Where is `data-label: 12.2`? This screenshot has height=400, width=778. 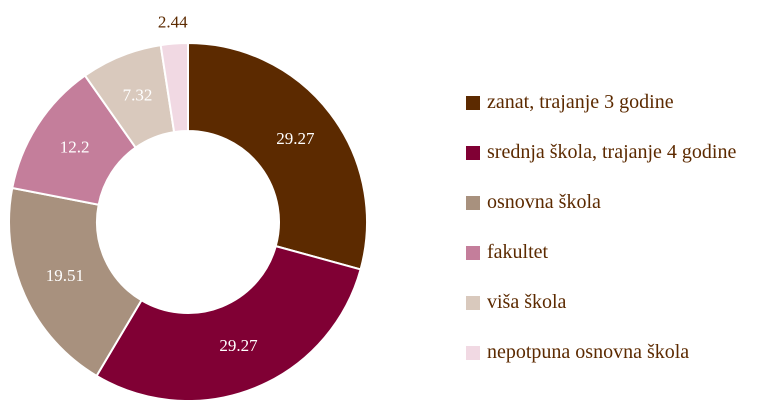 data-label: 12.2 is located at coordinates (75, 147).